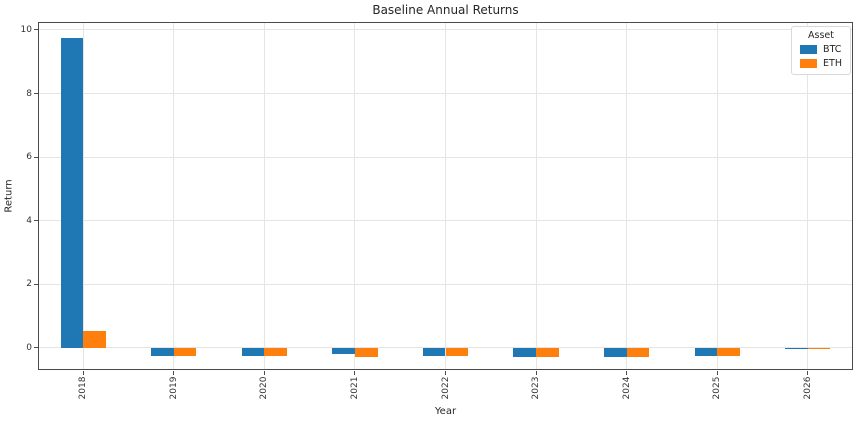 The image size is (860, 425). Describe the element at coordinates (9, 196) in the screenshot. I see `y-axis-label: Return` at that location.